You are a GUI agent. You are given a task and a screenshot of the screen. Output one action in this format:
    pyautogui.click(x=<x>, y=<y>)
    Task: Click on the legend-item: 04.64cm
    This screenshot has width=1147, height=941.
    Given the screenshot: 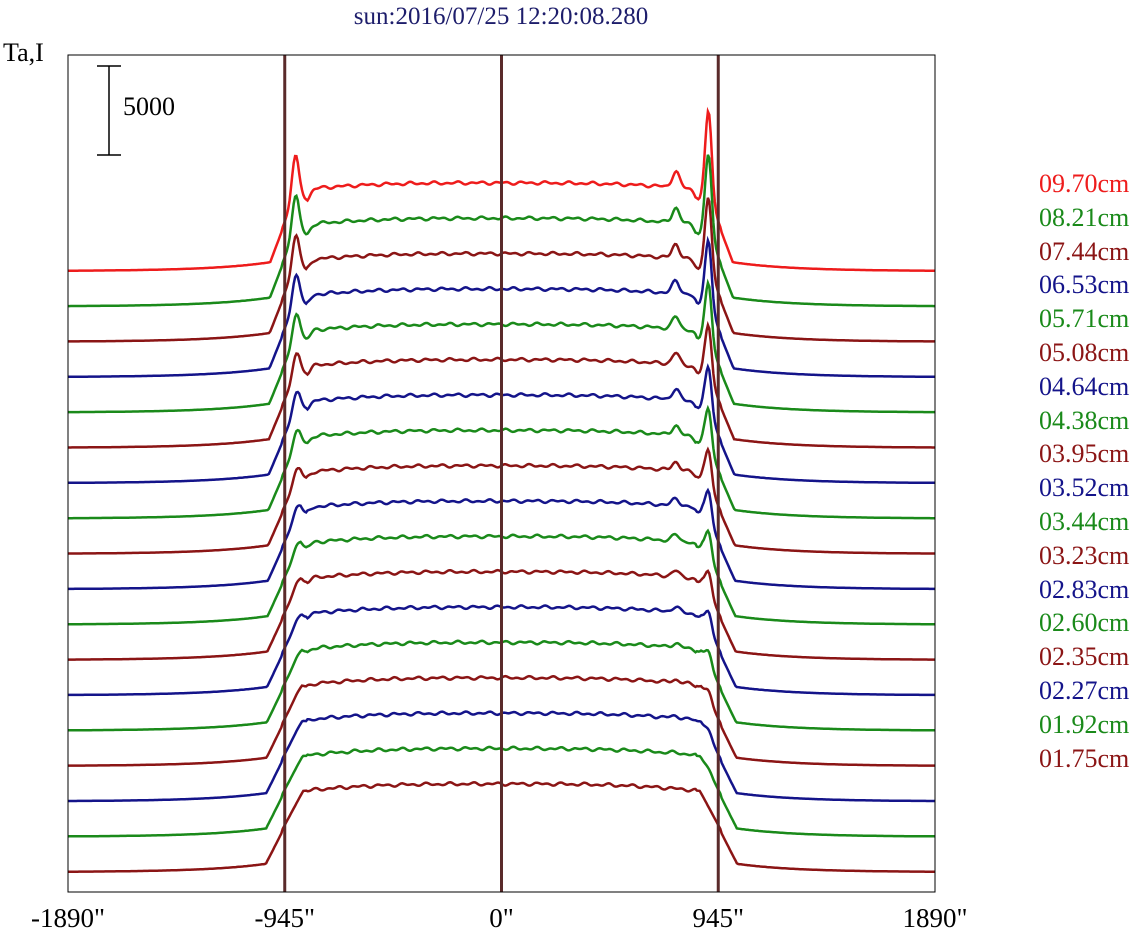 What is the action you would take?
    pyautogui.click(x=1084, y=386)
    